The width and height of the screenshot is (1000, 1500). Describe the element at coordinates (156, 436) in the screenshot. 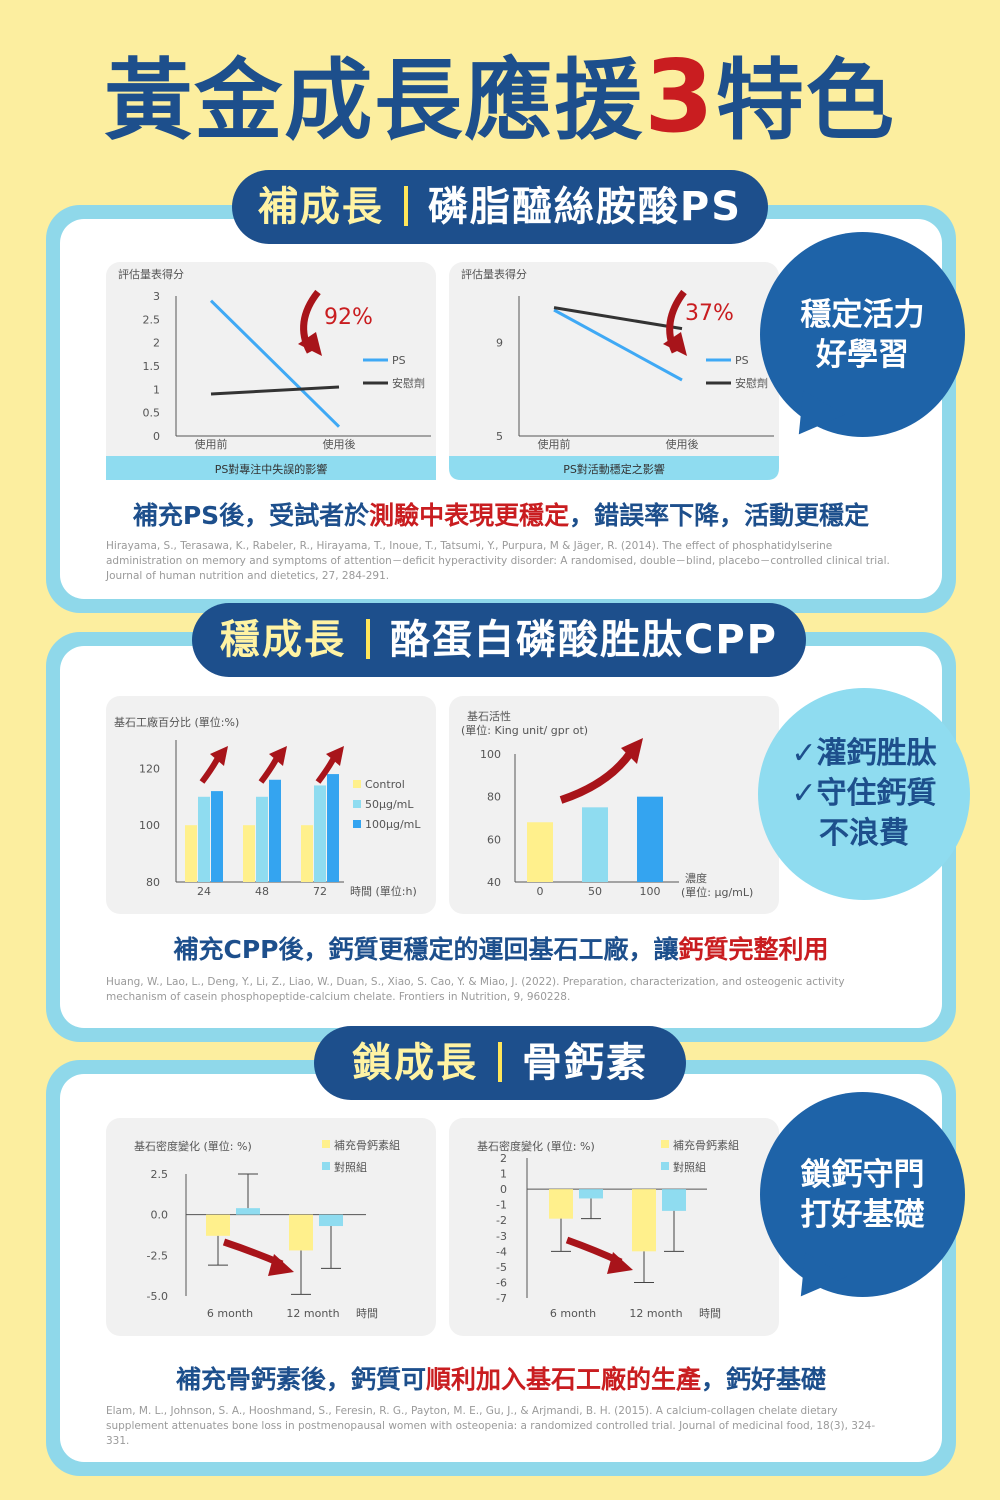

I see `y-tick-label: 0` at that location.